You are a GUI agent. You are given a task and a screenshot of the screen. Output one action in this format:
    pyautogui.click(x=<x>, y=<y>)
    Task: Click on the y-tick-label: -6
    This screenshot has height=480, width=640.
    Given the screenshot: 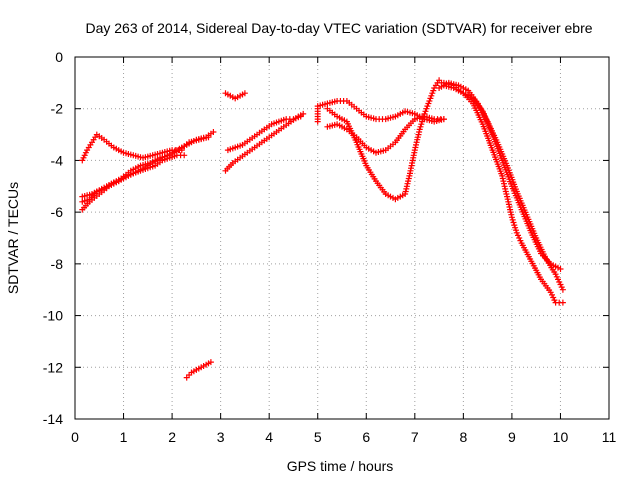 What is the action you would take?
    pyautogui.click(x=57, y=212)
    